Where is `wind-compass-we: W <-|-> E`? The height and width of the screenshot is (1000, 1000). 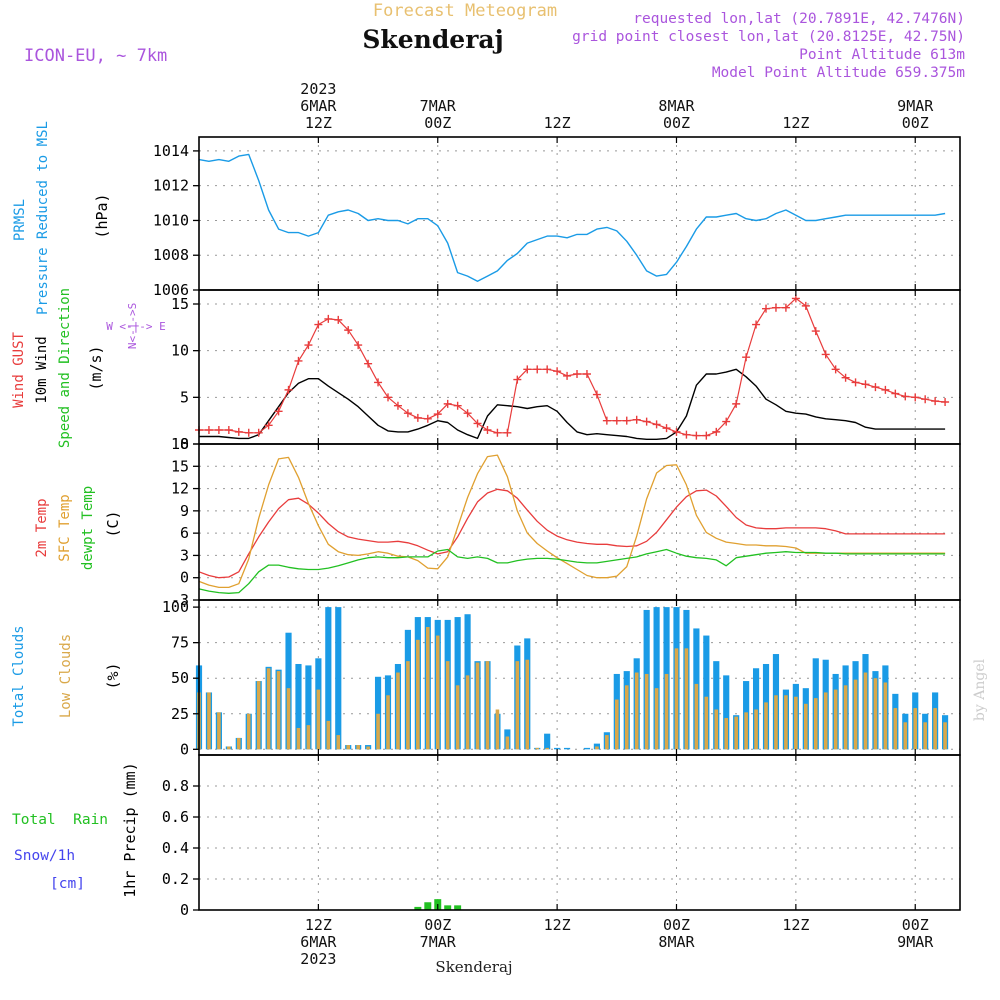 wind-compass-we: W <-|-> E is located at coordinates (136, 326).